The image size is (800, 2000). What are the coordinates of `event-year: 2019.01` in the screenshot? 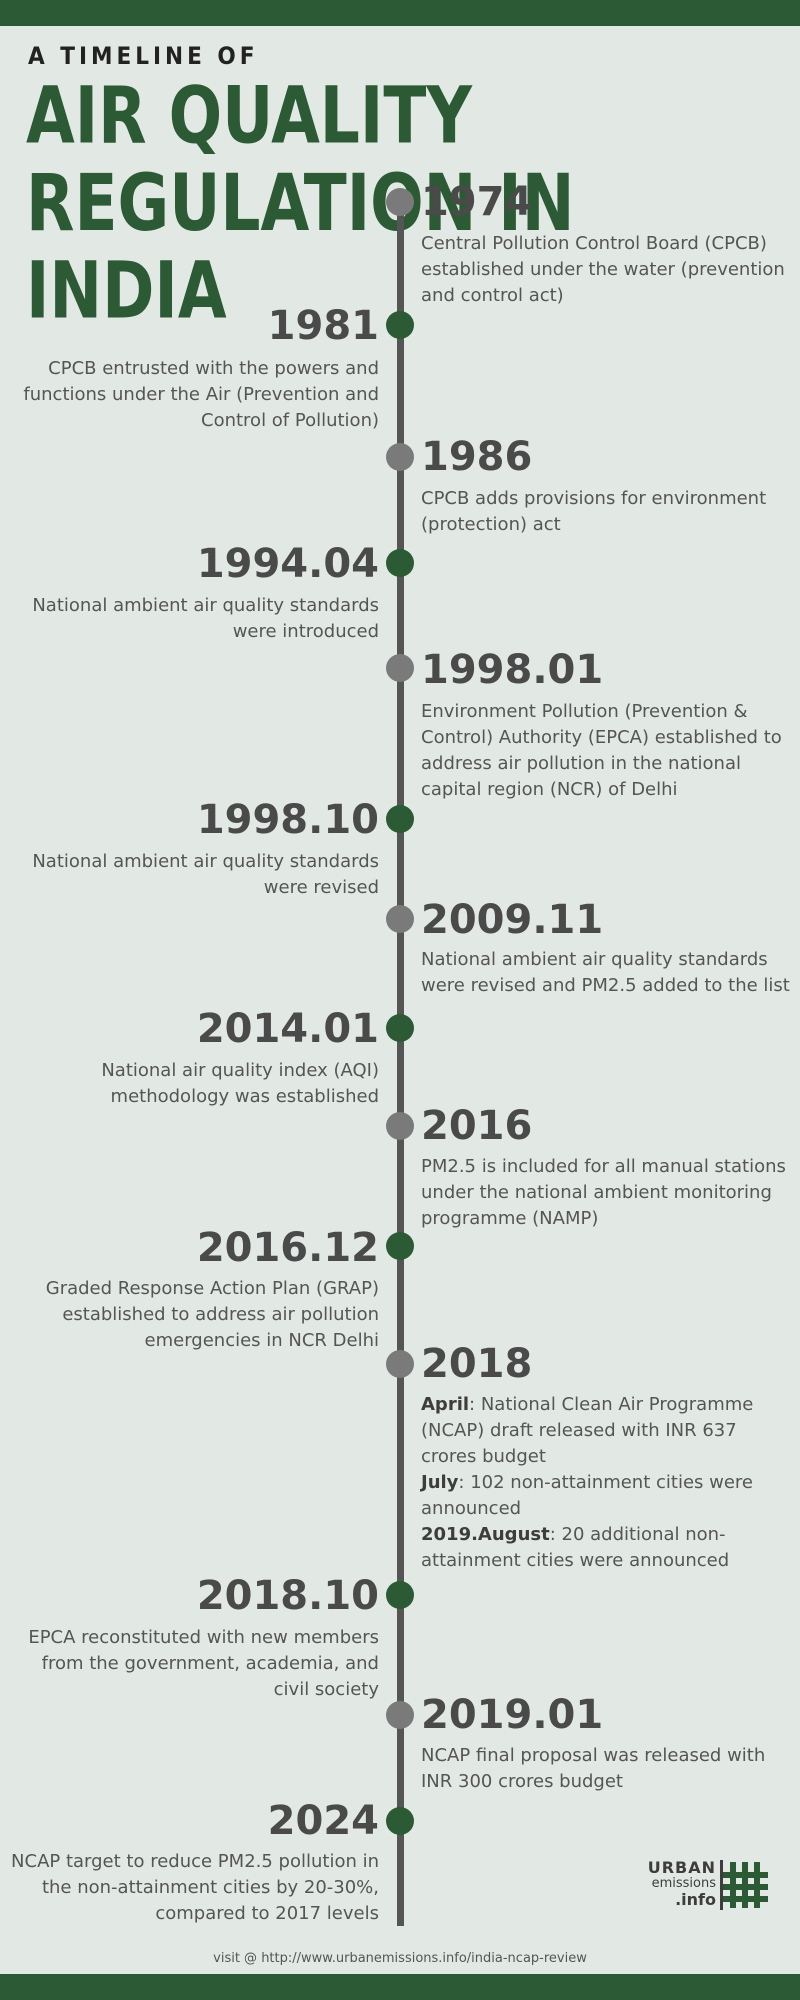 It's located at (512, 1715).